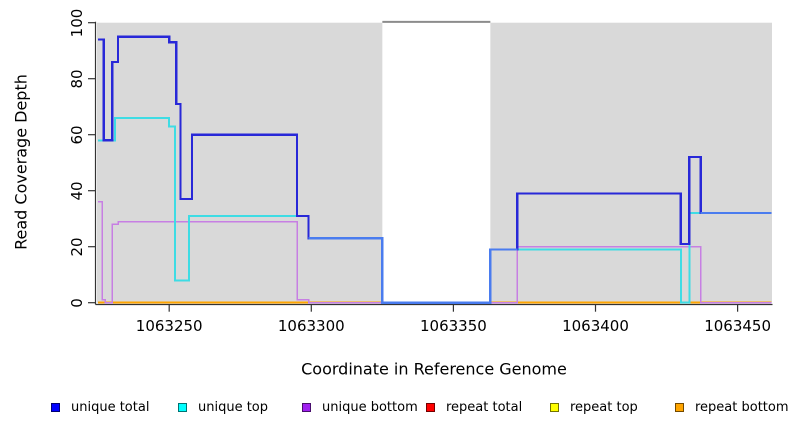 This screenshot has height=432, width=792. I want to click on y-tick-label: 80, so click(77, 79).